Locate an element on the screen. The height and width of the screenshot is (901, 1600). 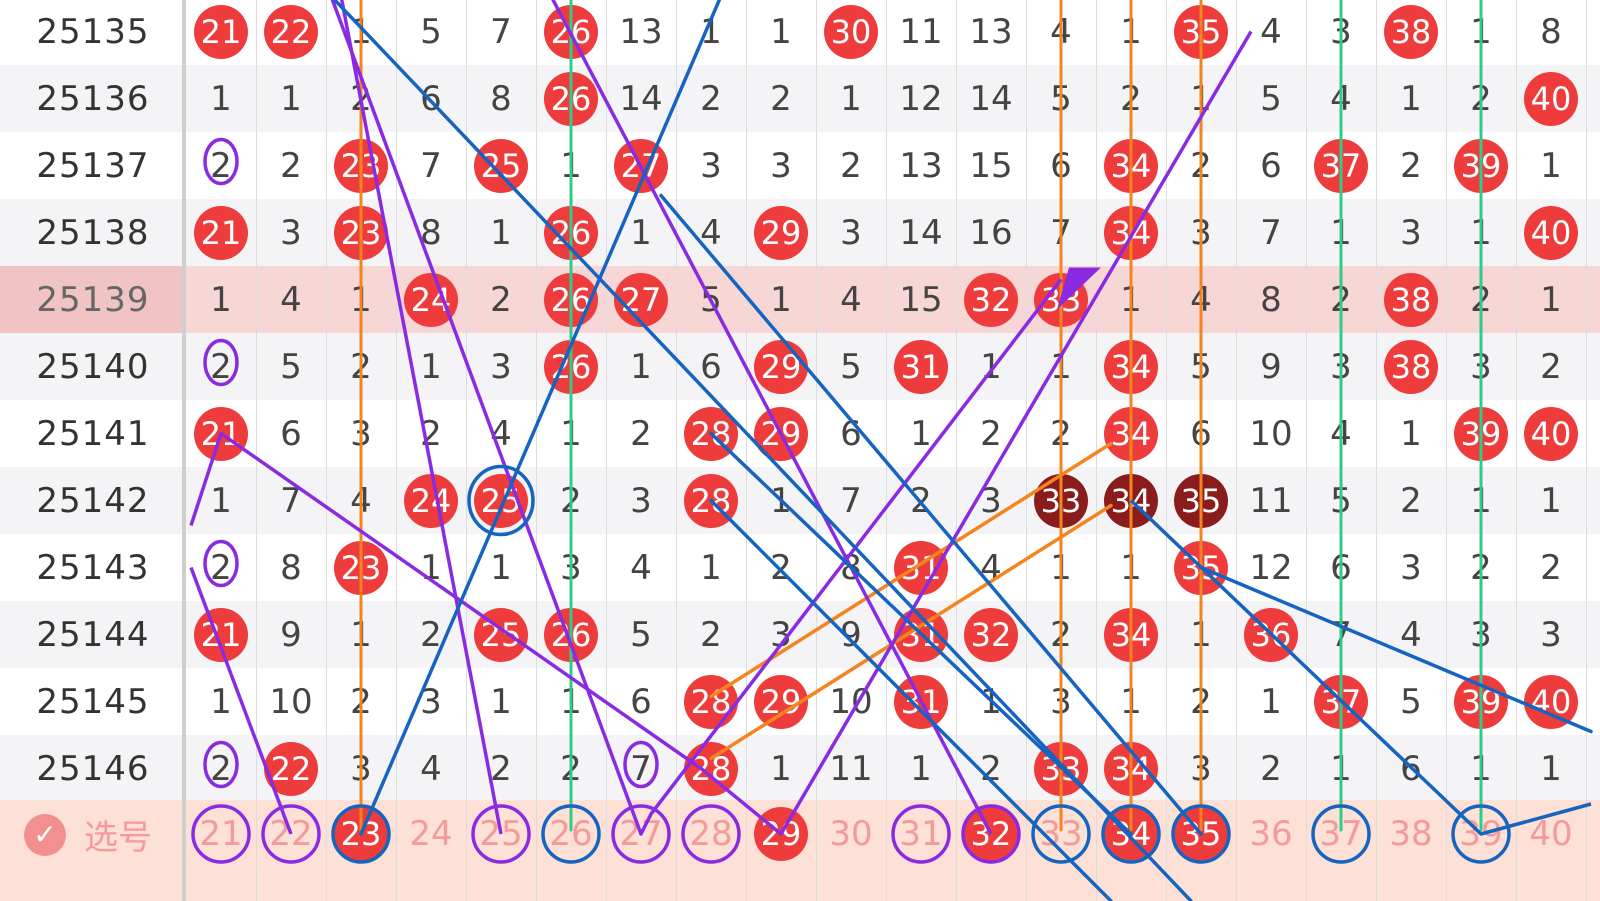
issue-number: 25137 is located at coordinates (93, 165).